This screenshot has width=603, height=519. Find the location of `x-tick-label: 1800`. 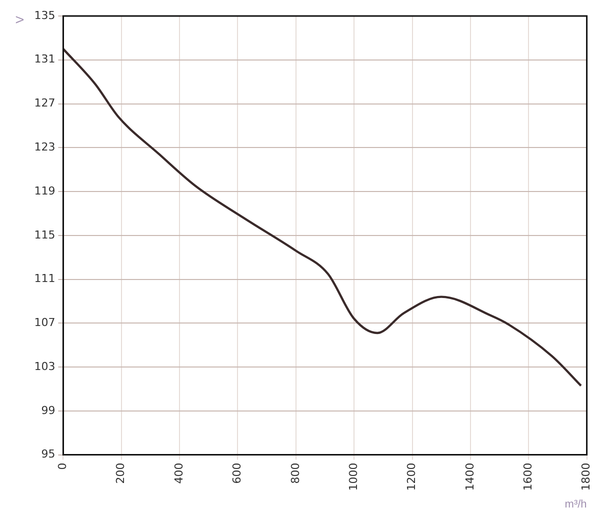

x-tick-label: 1800 is located at coordinates (586, 476).